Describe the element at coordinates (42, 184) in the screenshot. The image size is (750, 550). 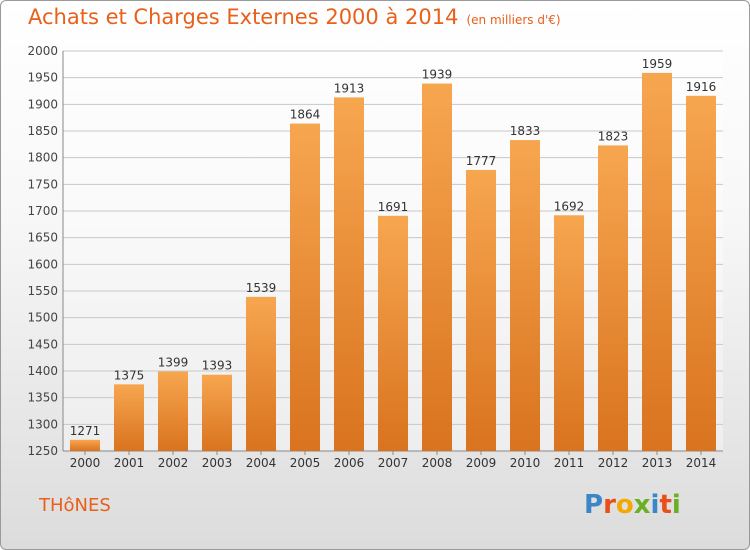
I see `y-tick-label: 1750` at that location.